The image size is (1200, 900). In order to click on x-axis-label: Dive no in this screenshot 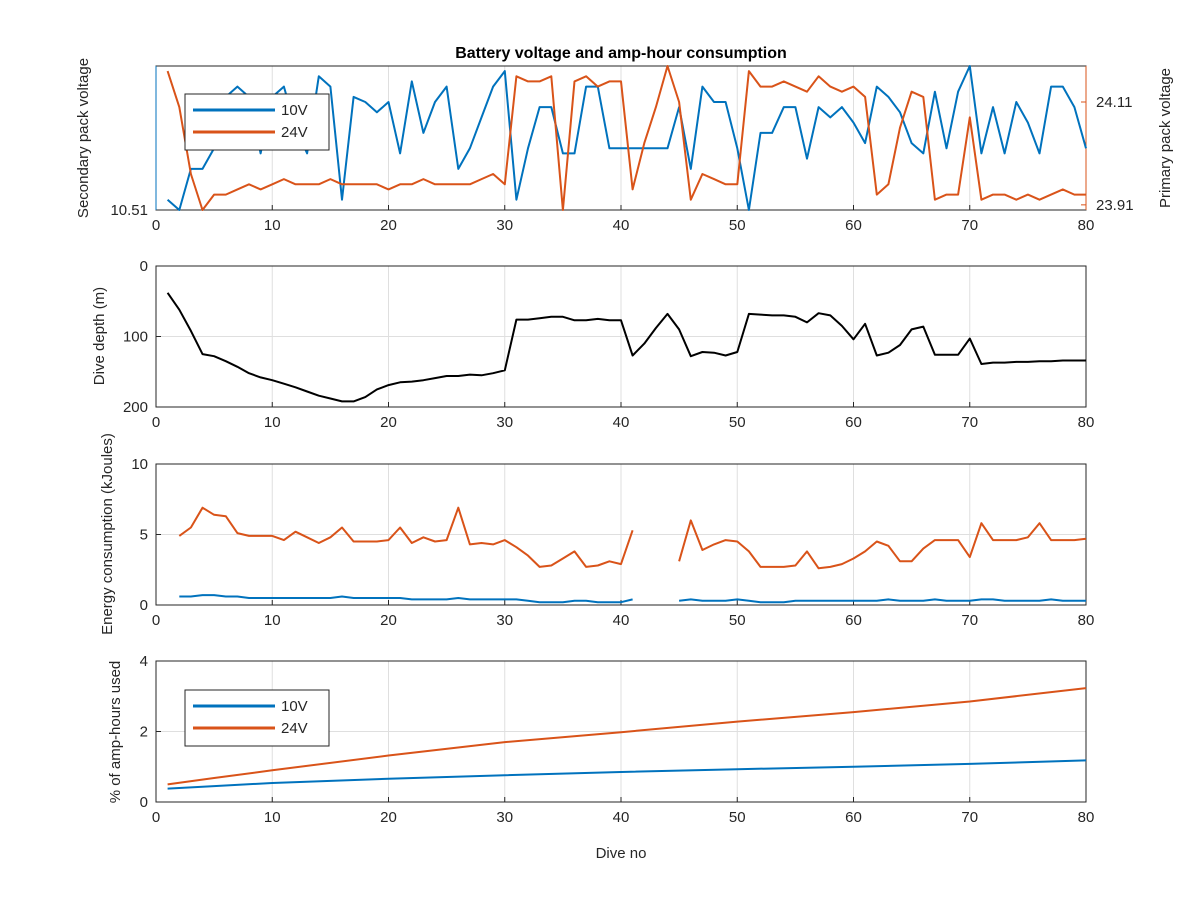, I will do `click(621, 853)`.